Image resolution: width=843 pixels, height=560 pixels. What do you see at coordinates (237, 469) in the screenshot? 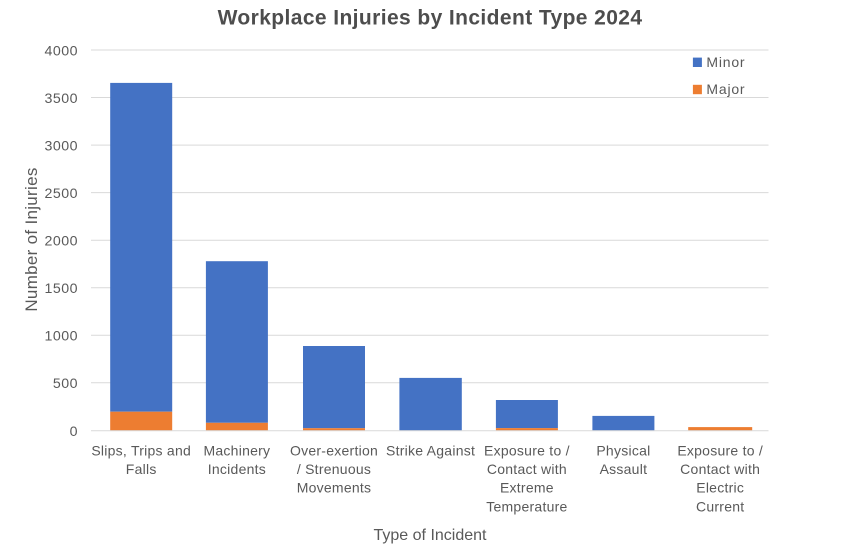
I see `svg-text: Incidents` at bounding box center [237, 469].